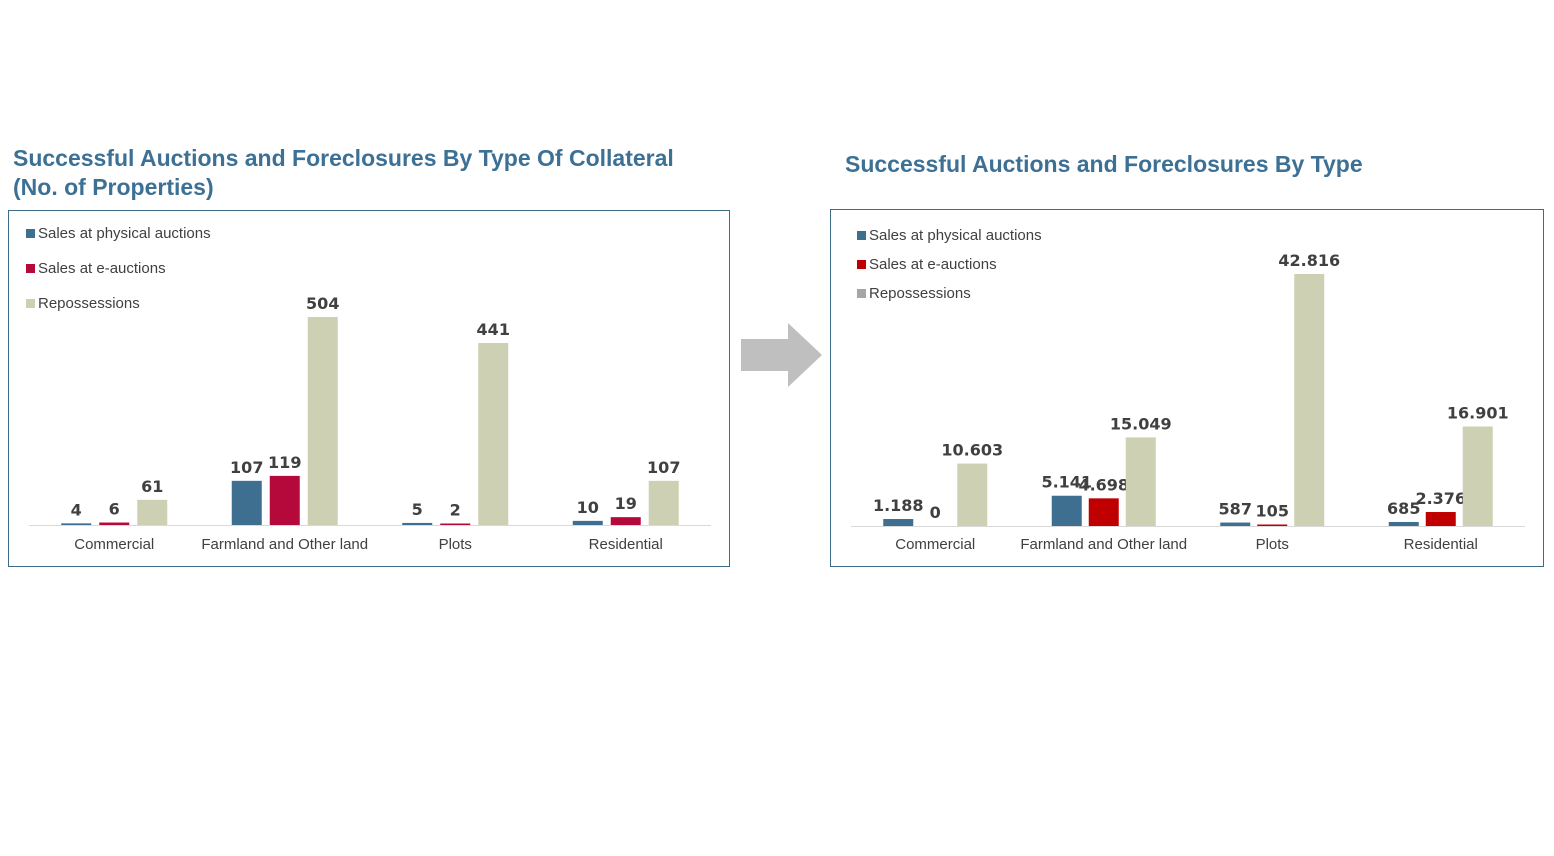 The width and height of the screenshot is (1554, 856). Describe the element at coordinates (588, 507) in the screenshot. I see `data-label: 10` at that location.